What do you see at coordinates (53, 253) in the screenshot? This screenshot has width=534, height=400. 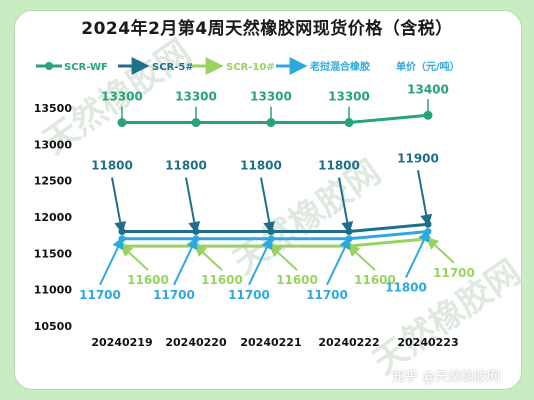 I see `y-tick-label: 11500` at bounding box center [53, 253].